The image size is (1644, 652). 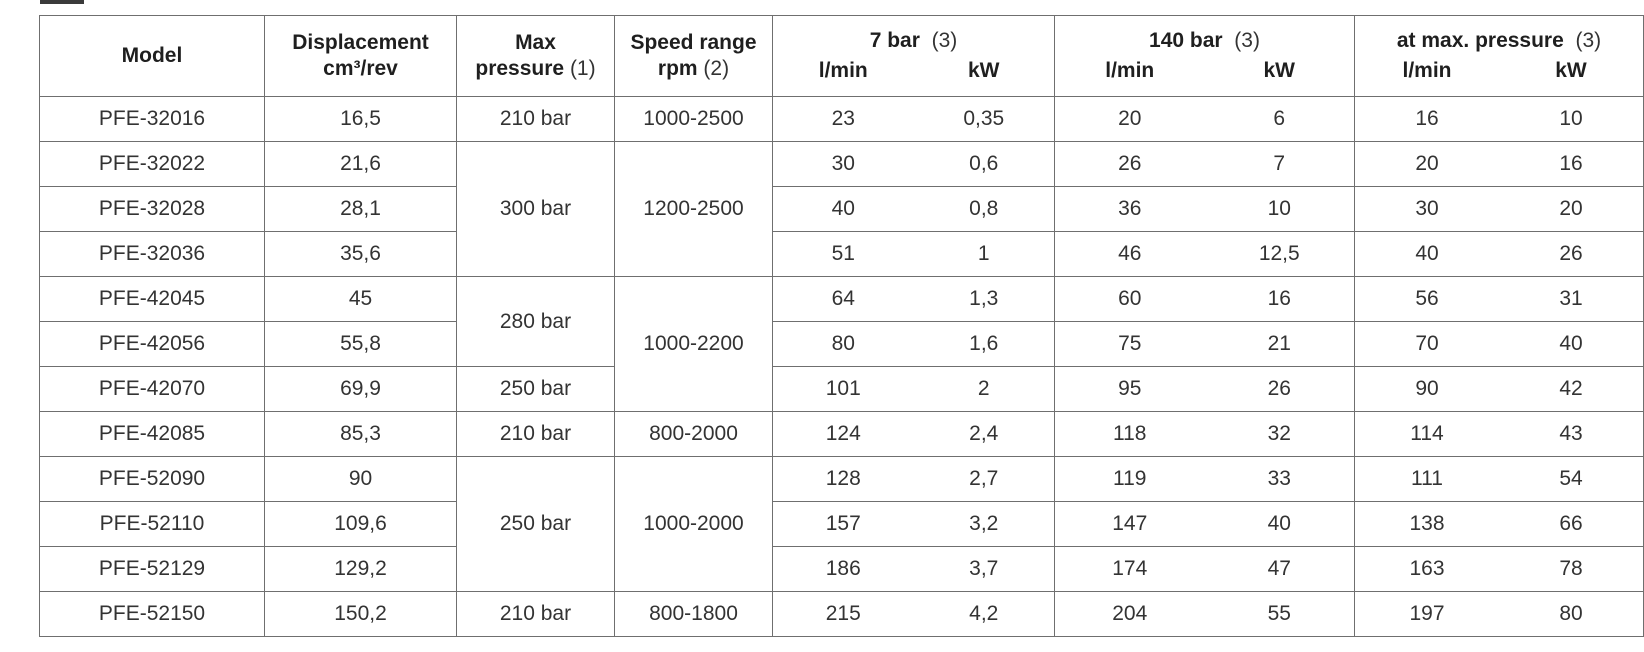 I want to click on cell-speed-range: 1200-2500, so click(x=693, y=209).